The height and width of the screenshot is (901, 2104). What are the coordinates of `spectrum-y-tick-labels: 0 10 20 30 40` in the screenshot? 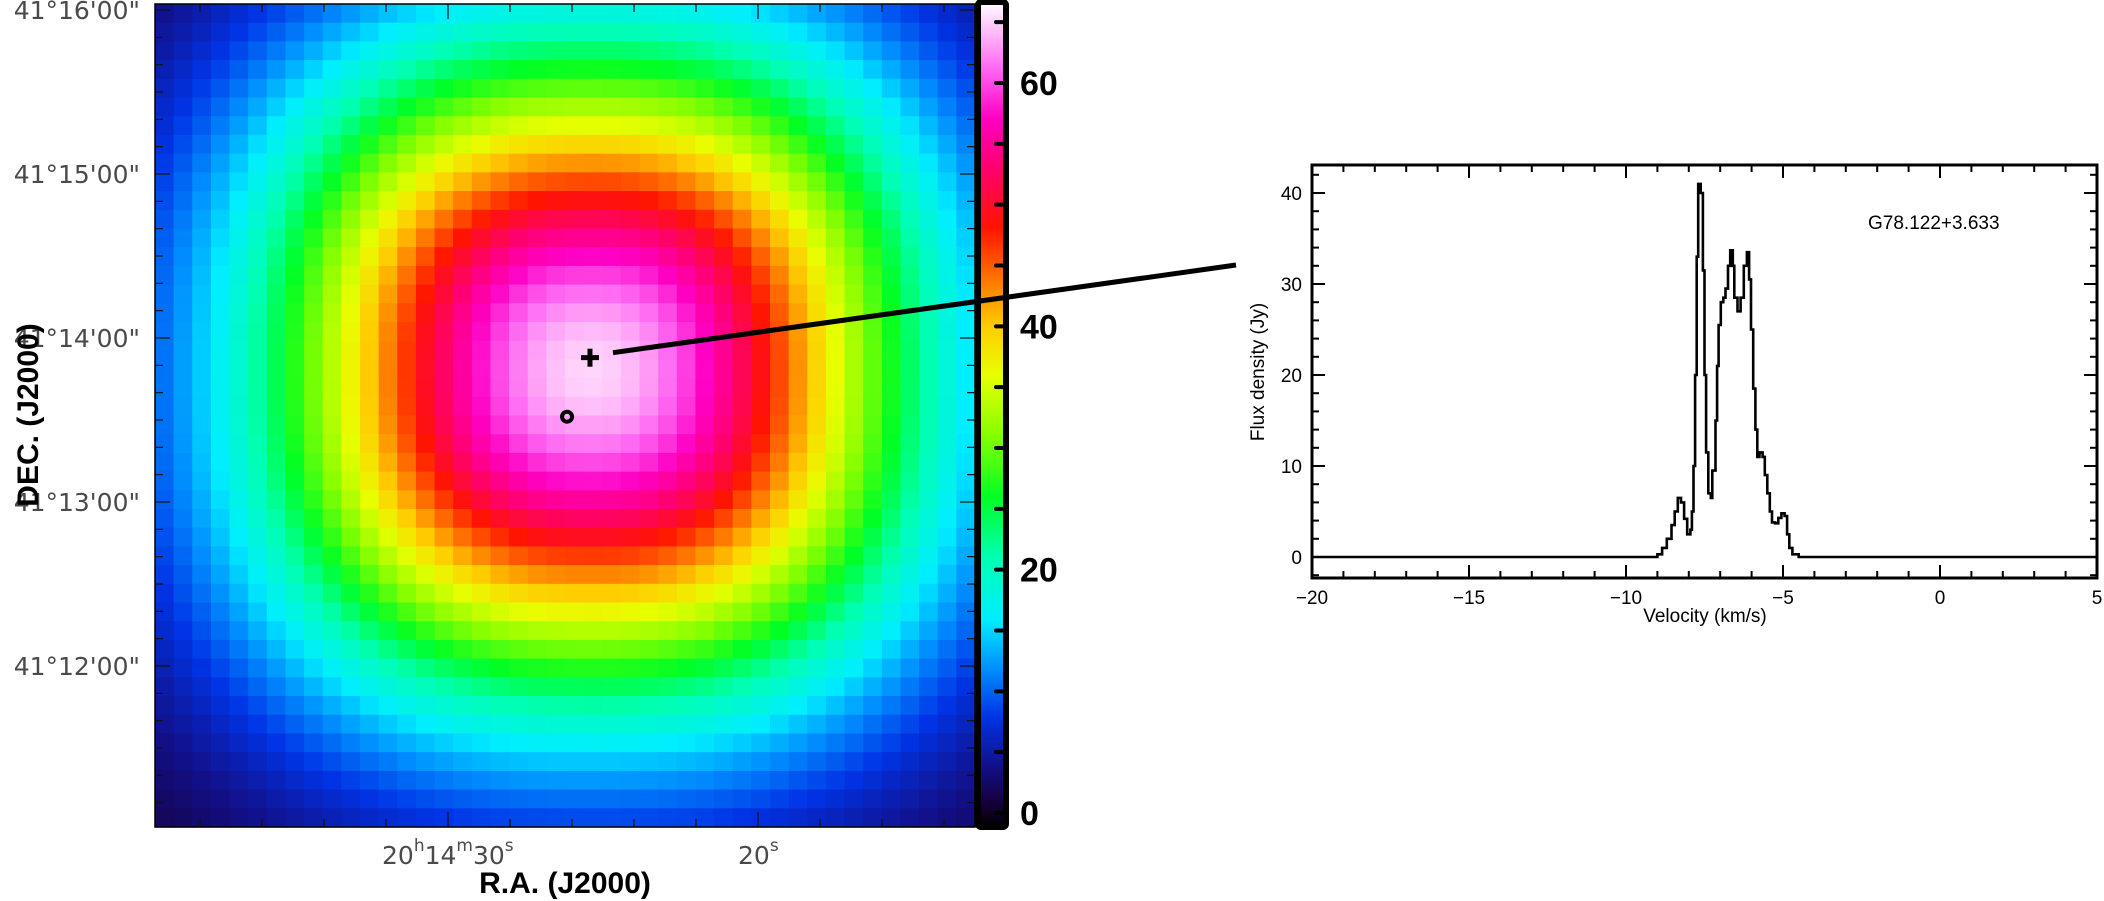 It's located at (1291, 376).